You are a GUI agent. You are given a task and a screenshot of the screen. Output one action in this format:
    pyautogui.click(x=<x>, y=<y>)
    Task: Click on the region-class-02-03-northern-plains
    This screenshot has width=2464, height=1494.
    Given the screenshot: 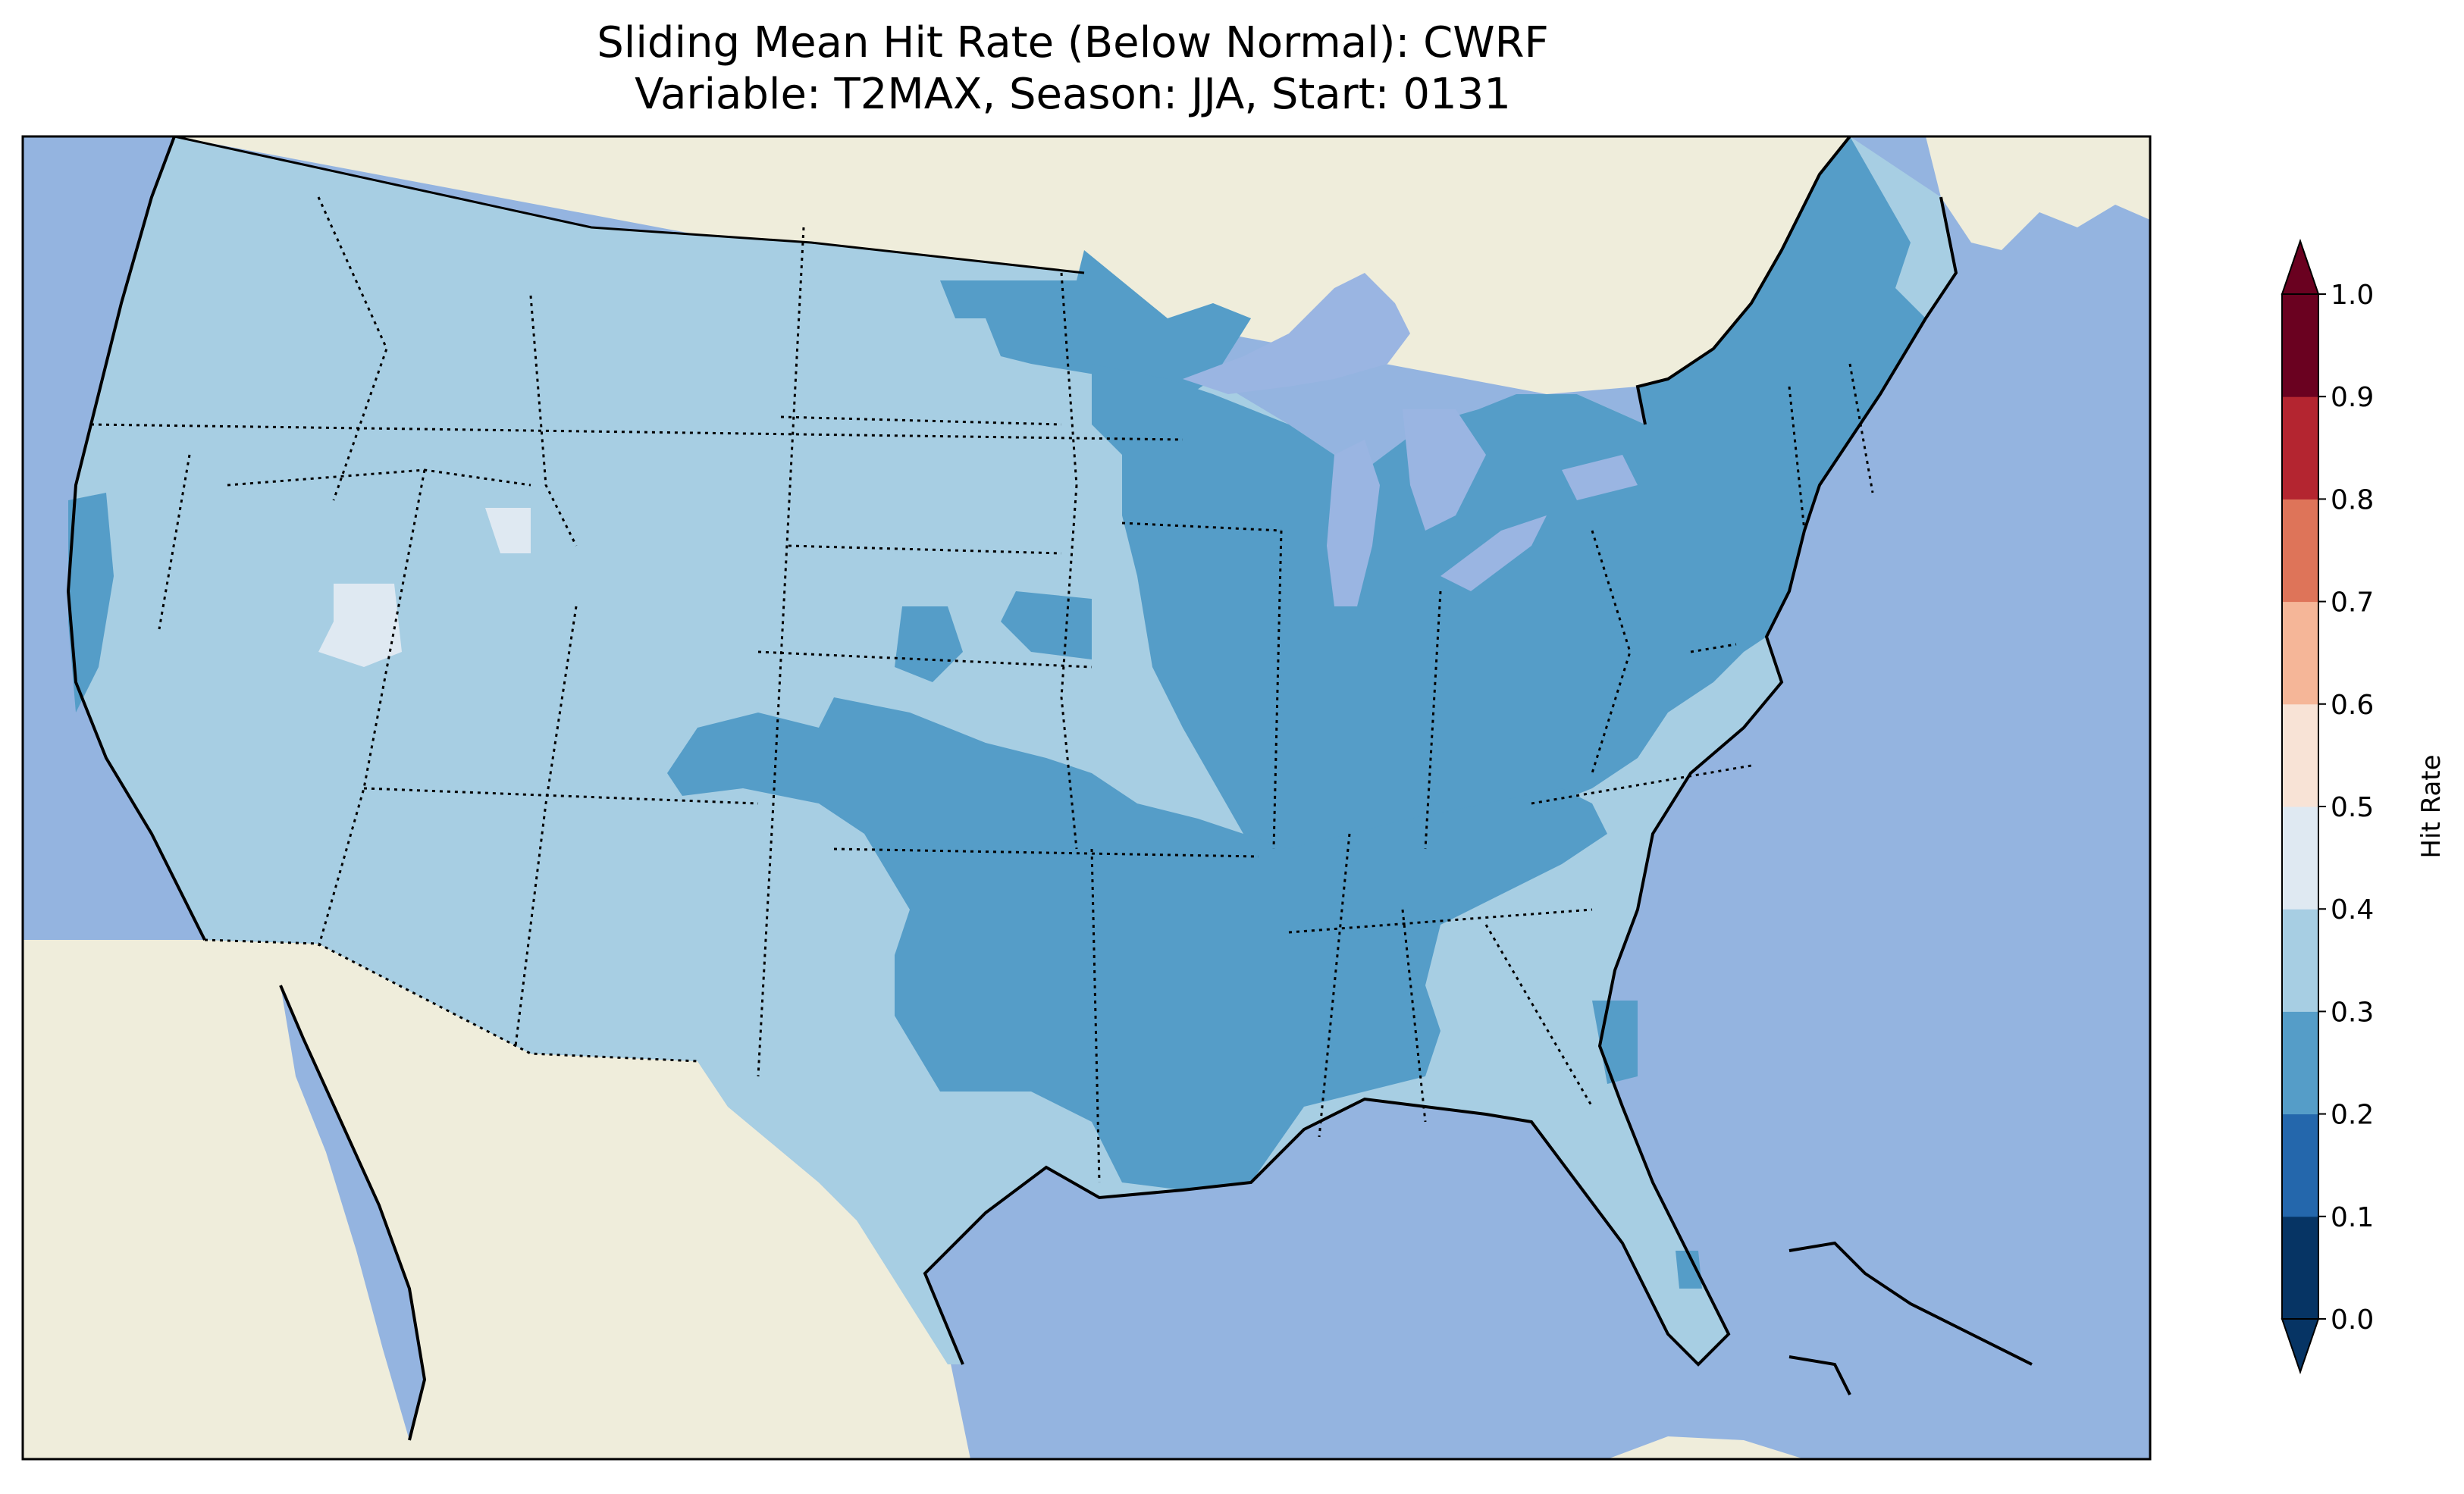 What is the action you would take?
    pyautogui.click(x=1096, y=329)
    